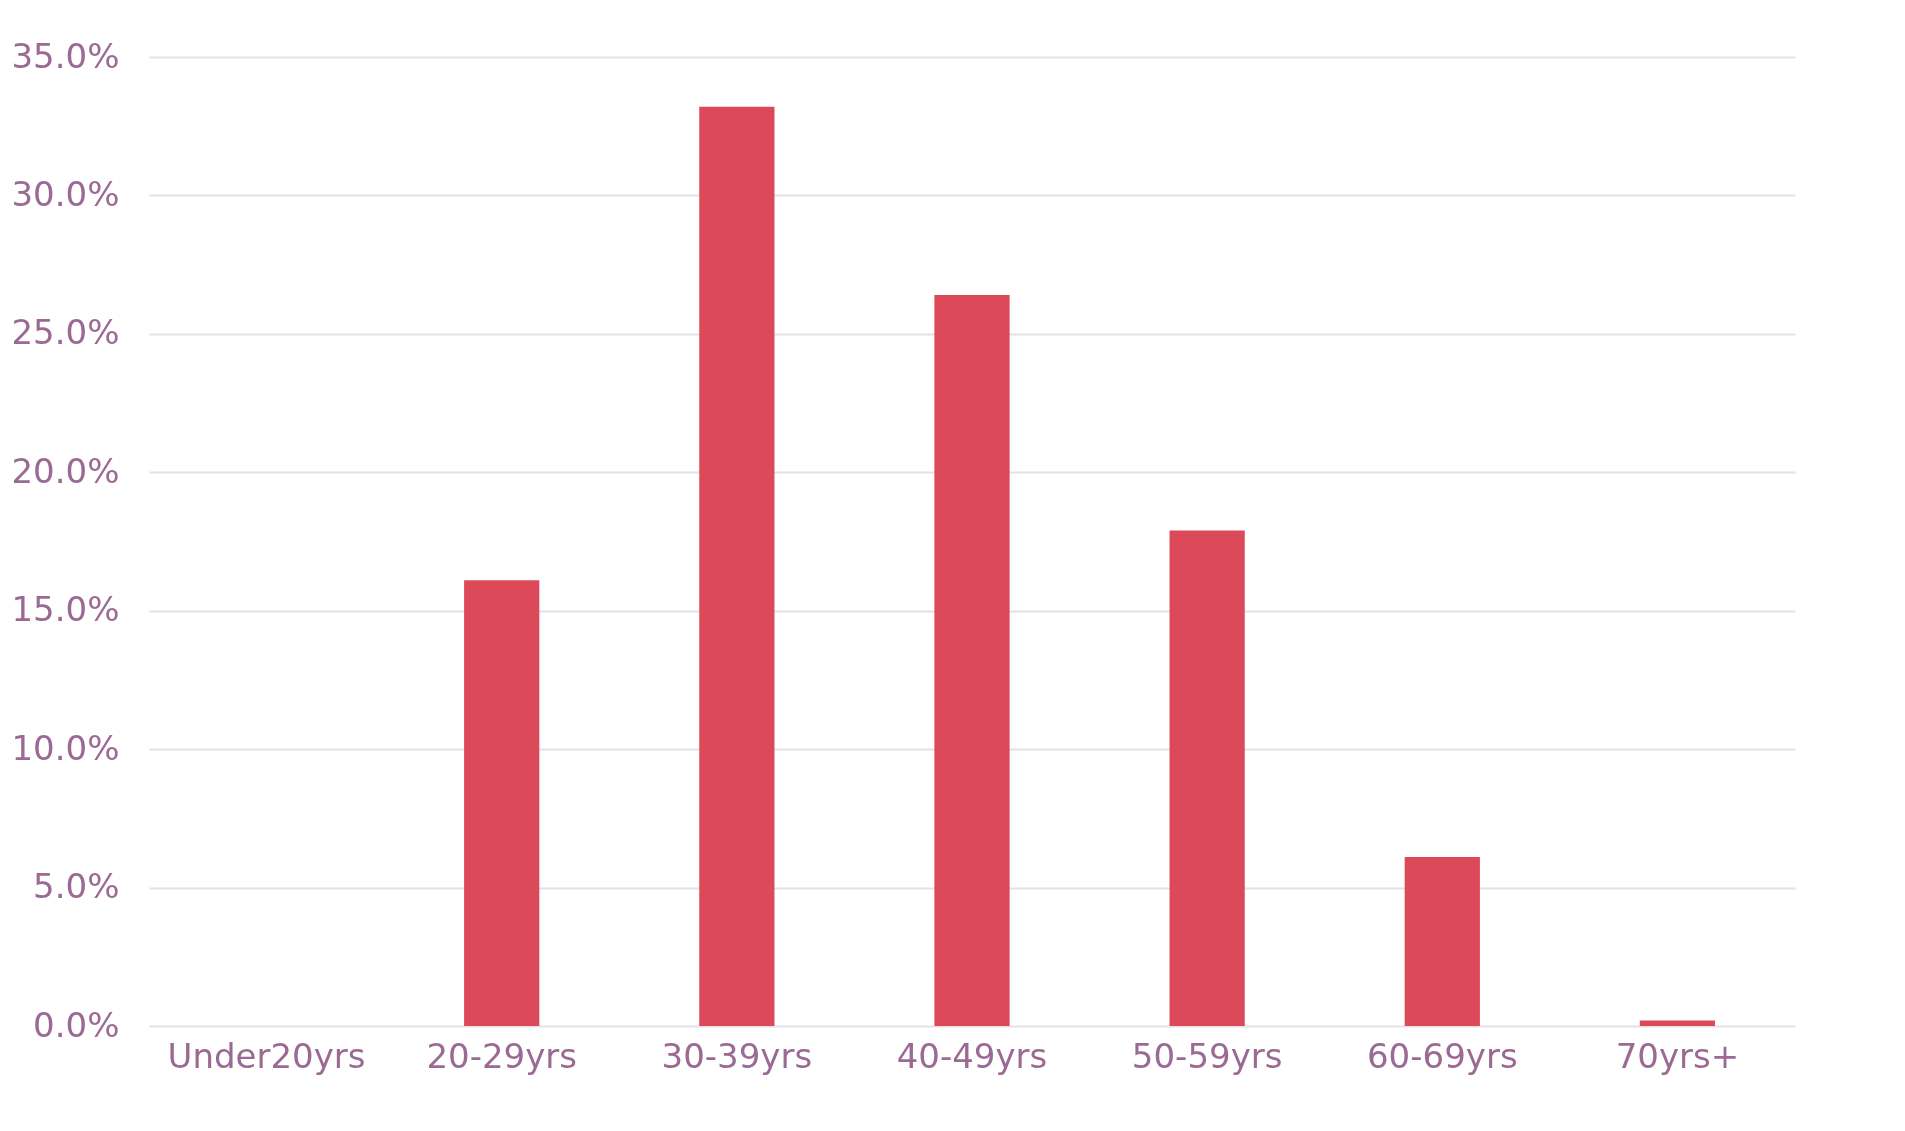 The image size is (1905, 1131). What do you see at coordinates (502, 1055) in the screenshot?
I see `x-tick-label: 20-29yrs` at bounding box center [502, 1055].